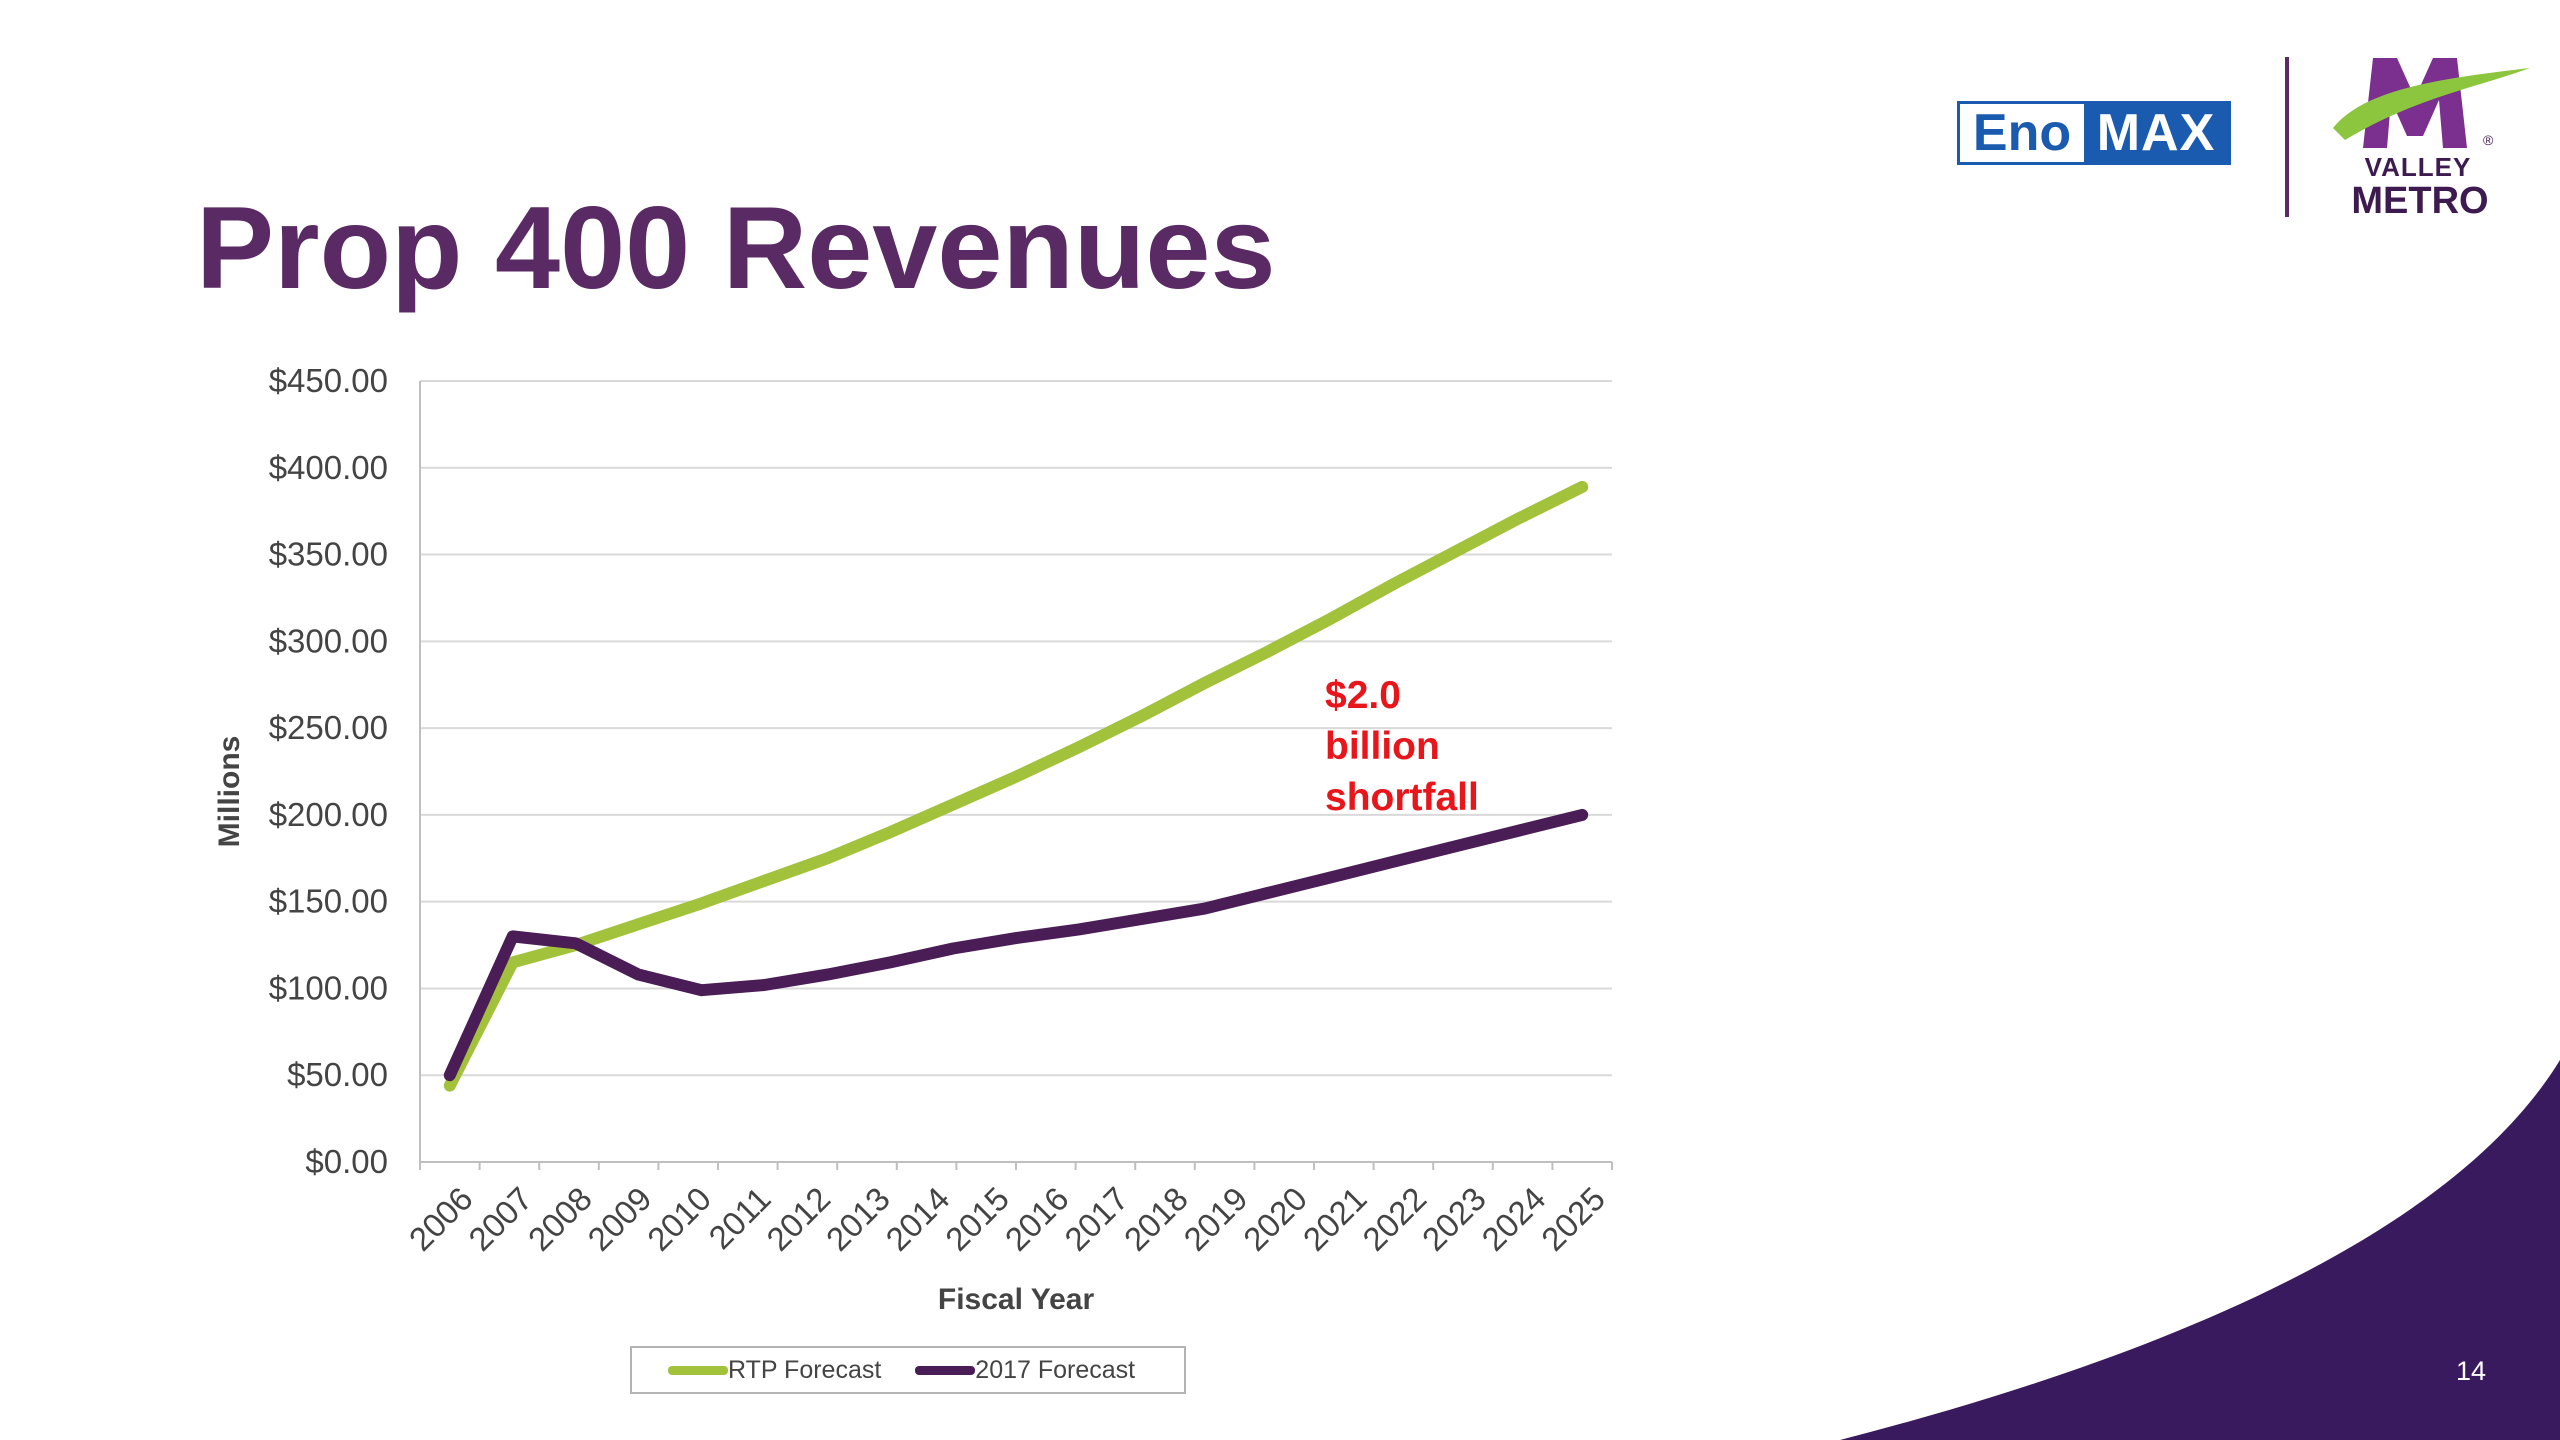 The image size is (2560, 1440). I want to click on x-tick-label: 2023, so click(1454, 1219).